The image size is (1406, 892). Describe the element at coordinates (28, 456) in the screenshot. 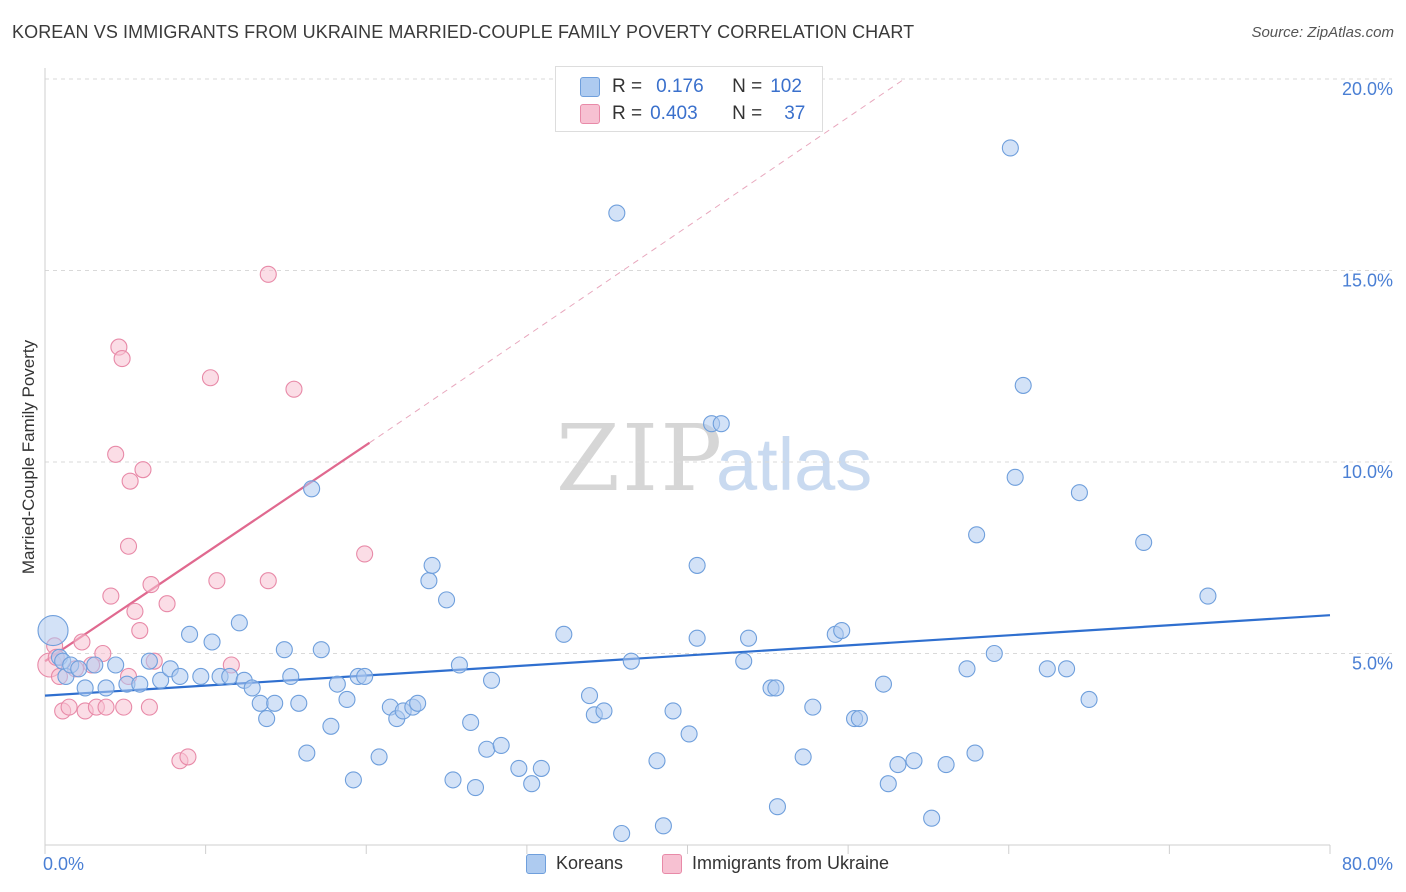

I see `y-axis-title: Married-Couple Family Poverty` at that location.